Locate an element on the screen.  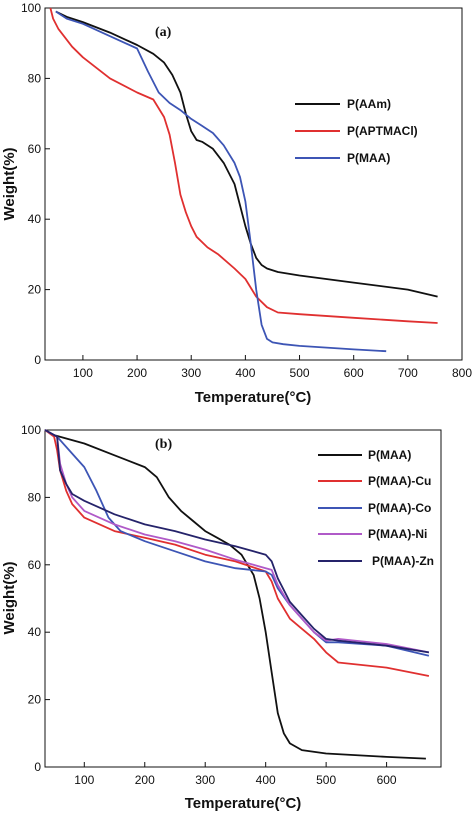
legend-label-a-2: P(MAA) is located at coordinates (368, 158).